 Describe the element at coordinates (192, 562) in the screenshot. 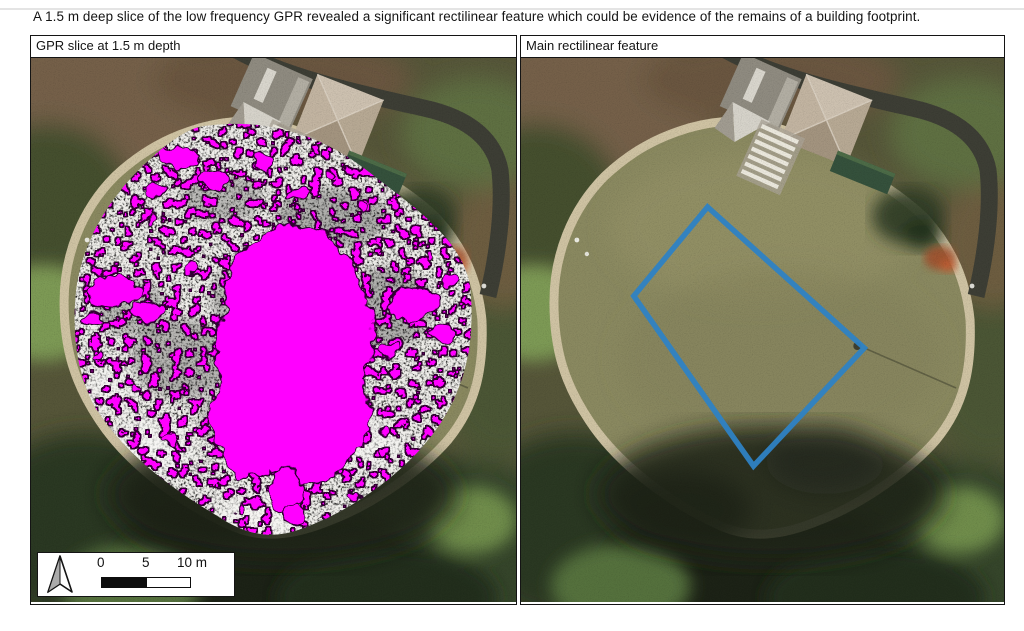

I see `scale-tick-10: 10 m` at that location.